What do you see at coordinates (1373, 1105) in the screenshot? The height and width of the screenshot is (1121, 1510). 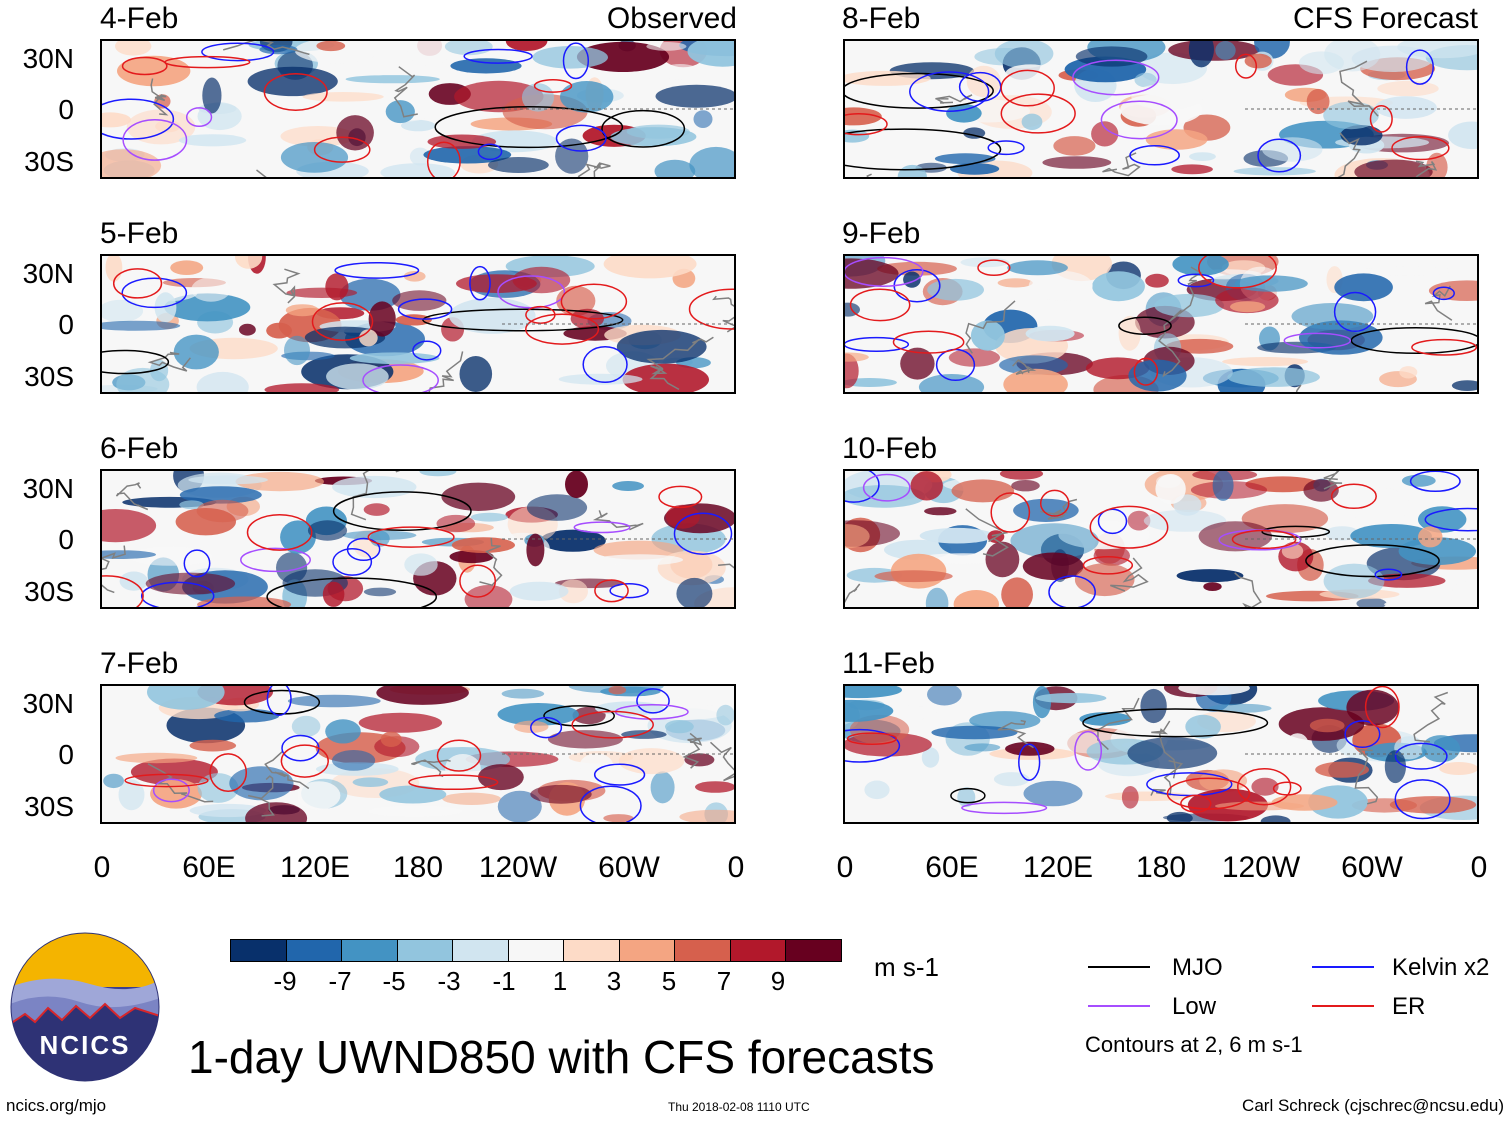 I see `author-credit: Carl Schreck (cjschrec@ncsu.edu)` at bounding box center [1373, 1105].